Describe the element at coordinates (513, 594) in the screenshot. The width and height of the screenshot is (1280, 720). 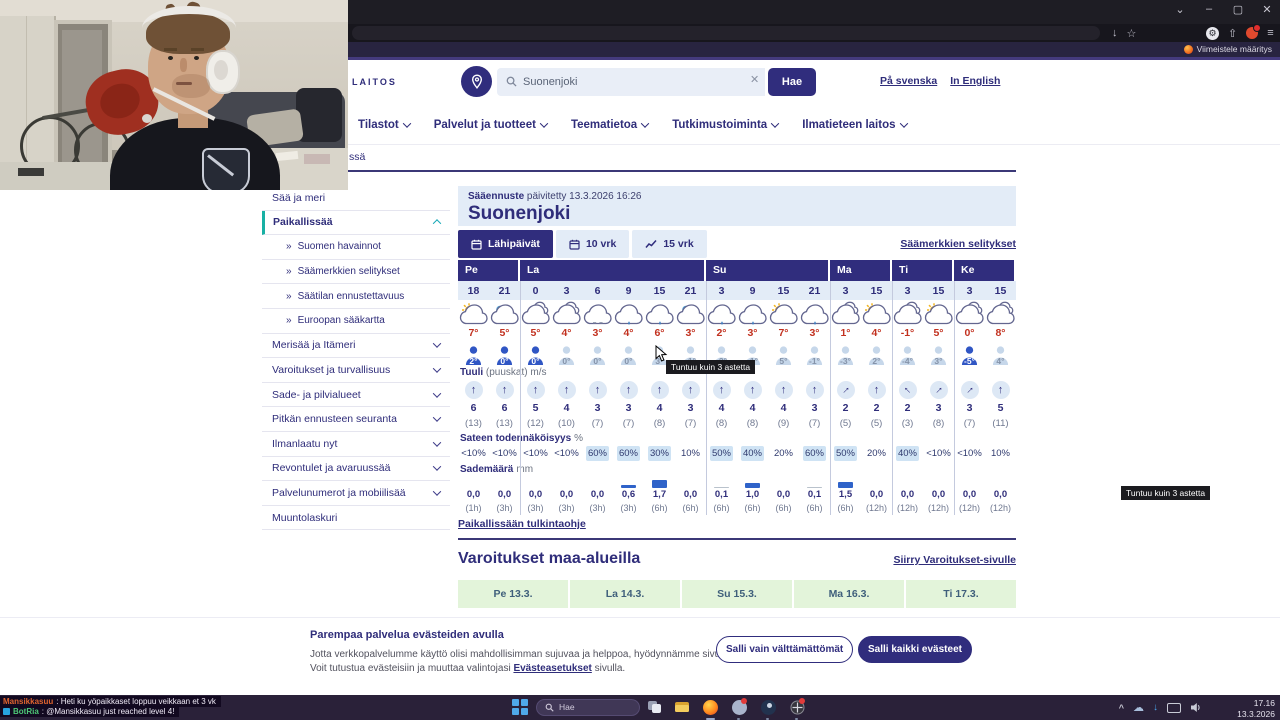
I see `warning-day-cell: Pe 13.3.` at that location.